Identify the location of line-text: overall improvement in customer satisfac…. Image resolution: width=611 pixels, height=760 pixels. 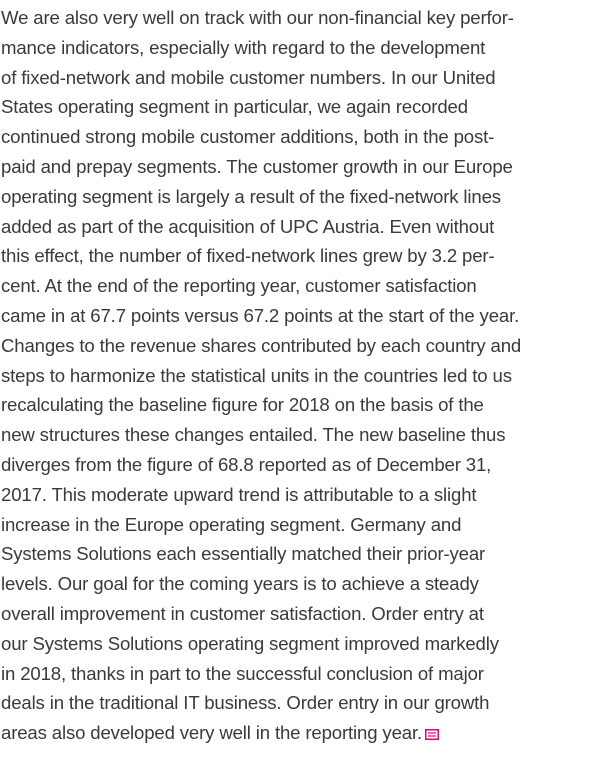
(242, 613).